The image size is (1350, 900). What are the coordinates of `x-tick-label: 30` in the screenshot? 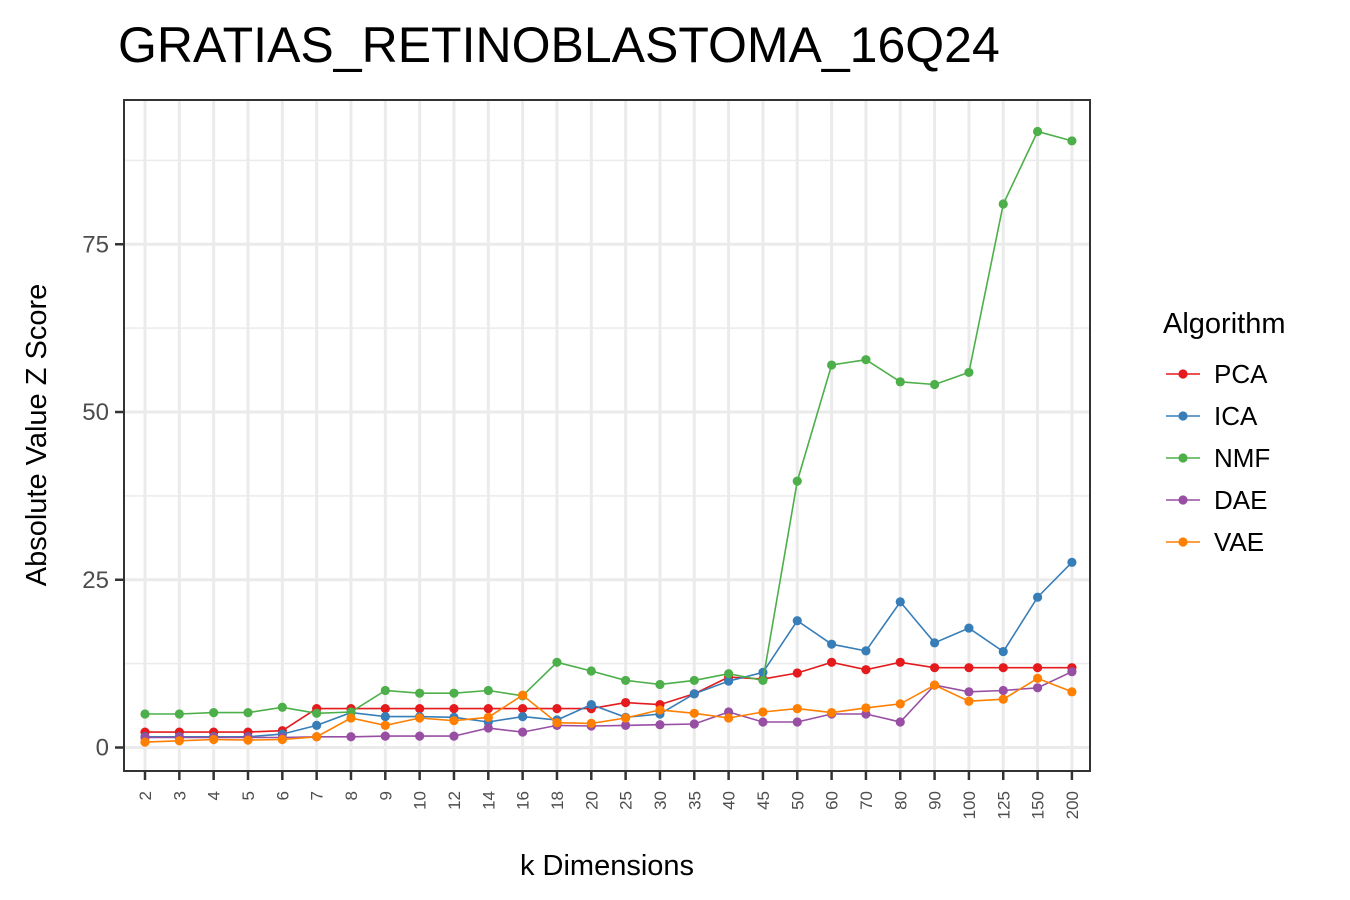 It's located at (660, 800).